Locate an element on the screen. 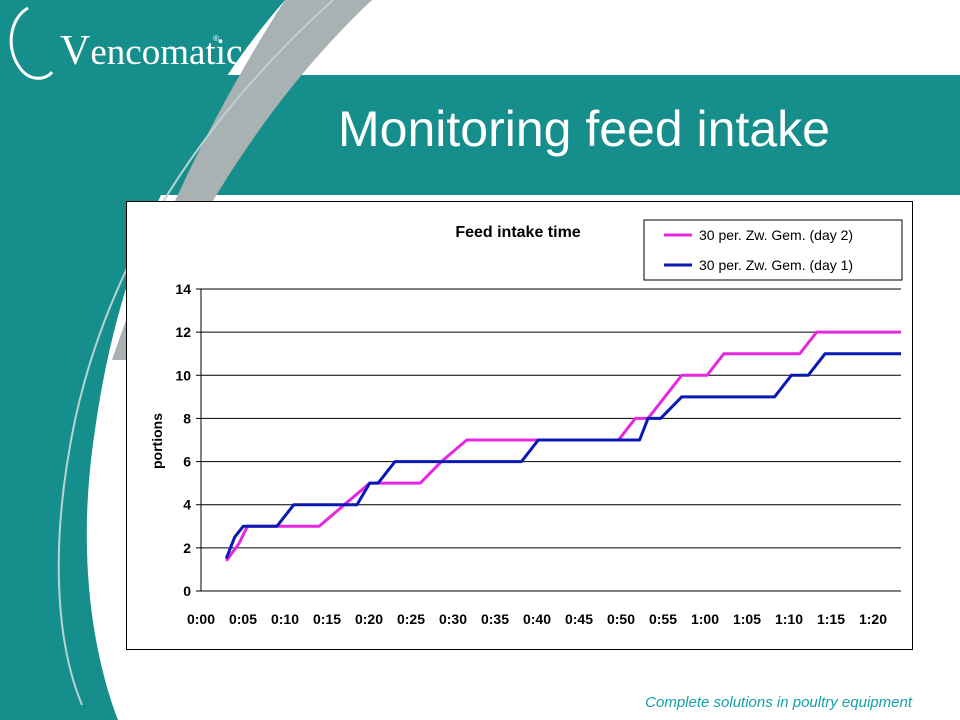 The height and width of the screenshot is (720, 960). legend-label-day1: 30 per. Zw. Gem. (day 1) is located at coordinates (776, 265).